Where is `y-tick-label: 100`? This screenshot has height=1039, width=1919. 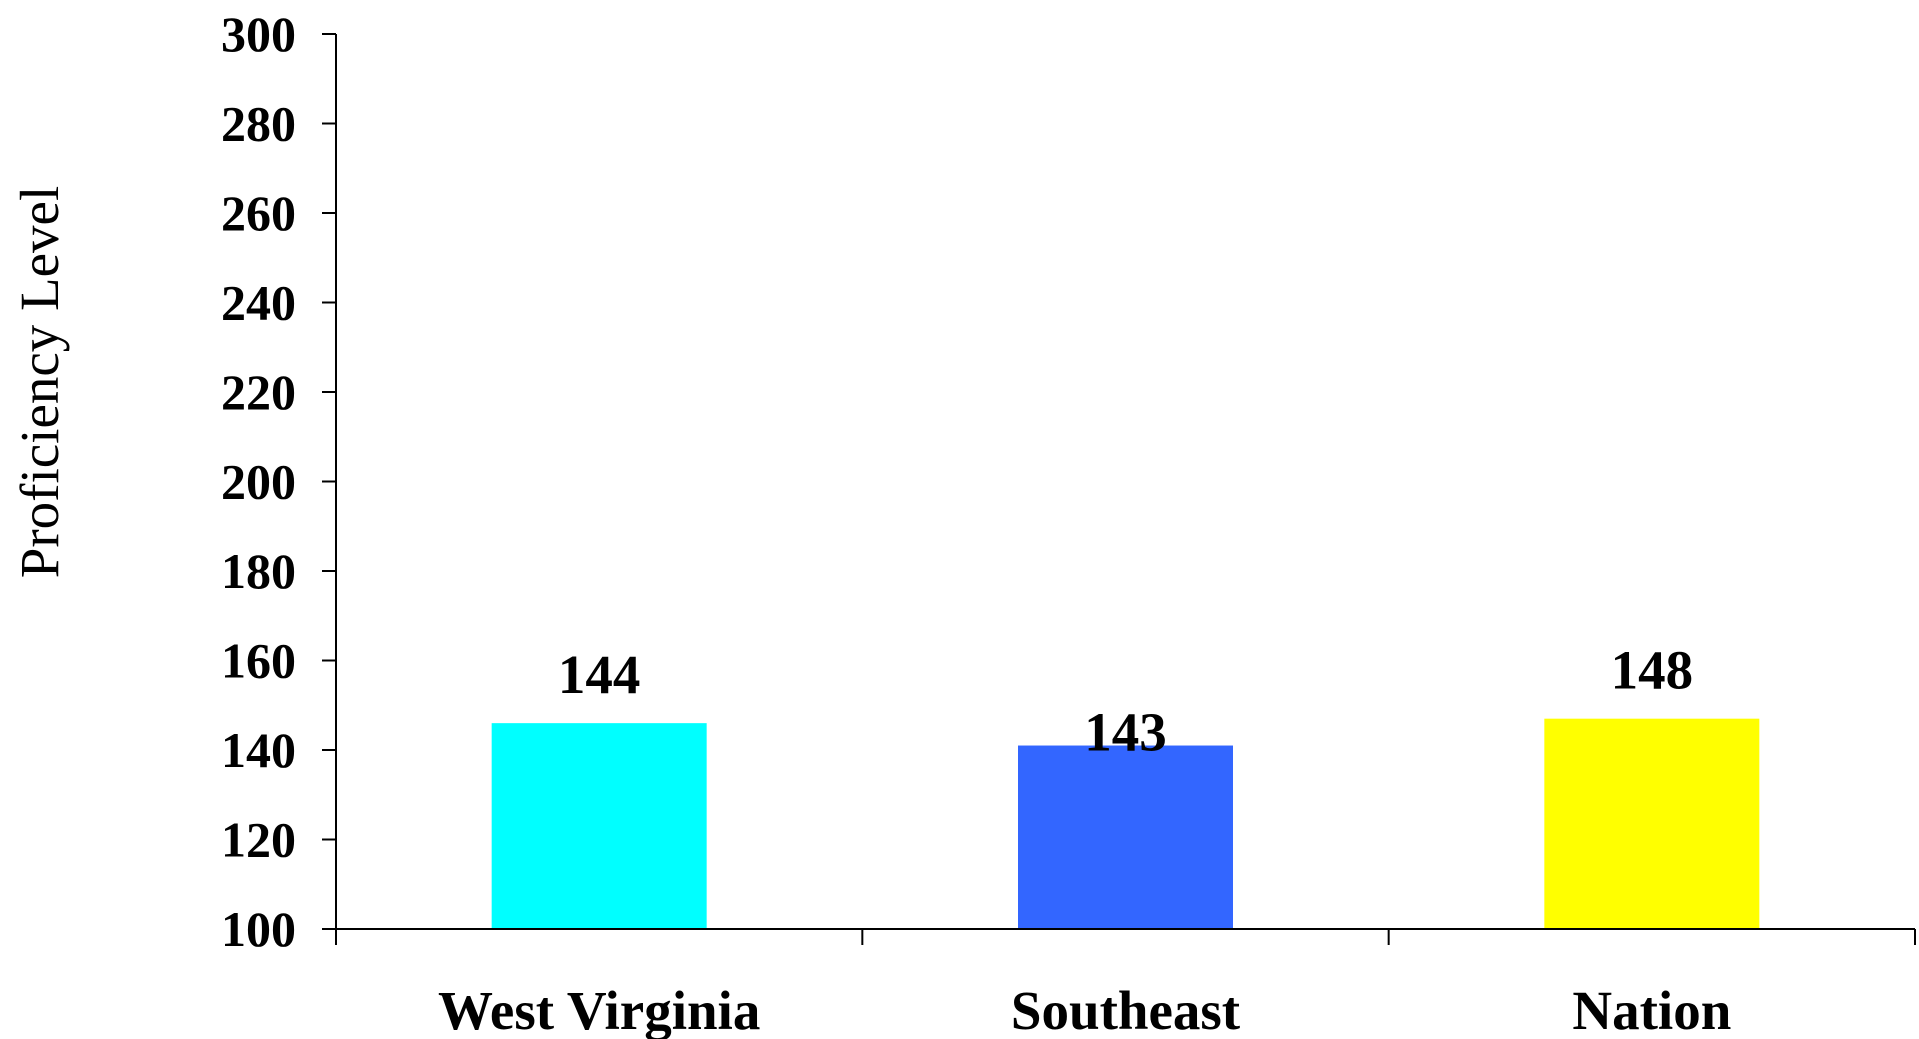 y-tick-label: 100 is located at coordinates (258, 929).